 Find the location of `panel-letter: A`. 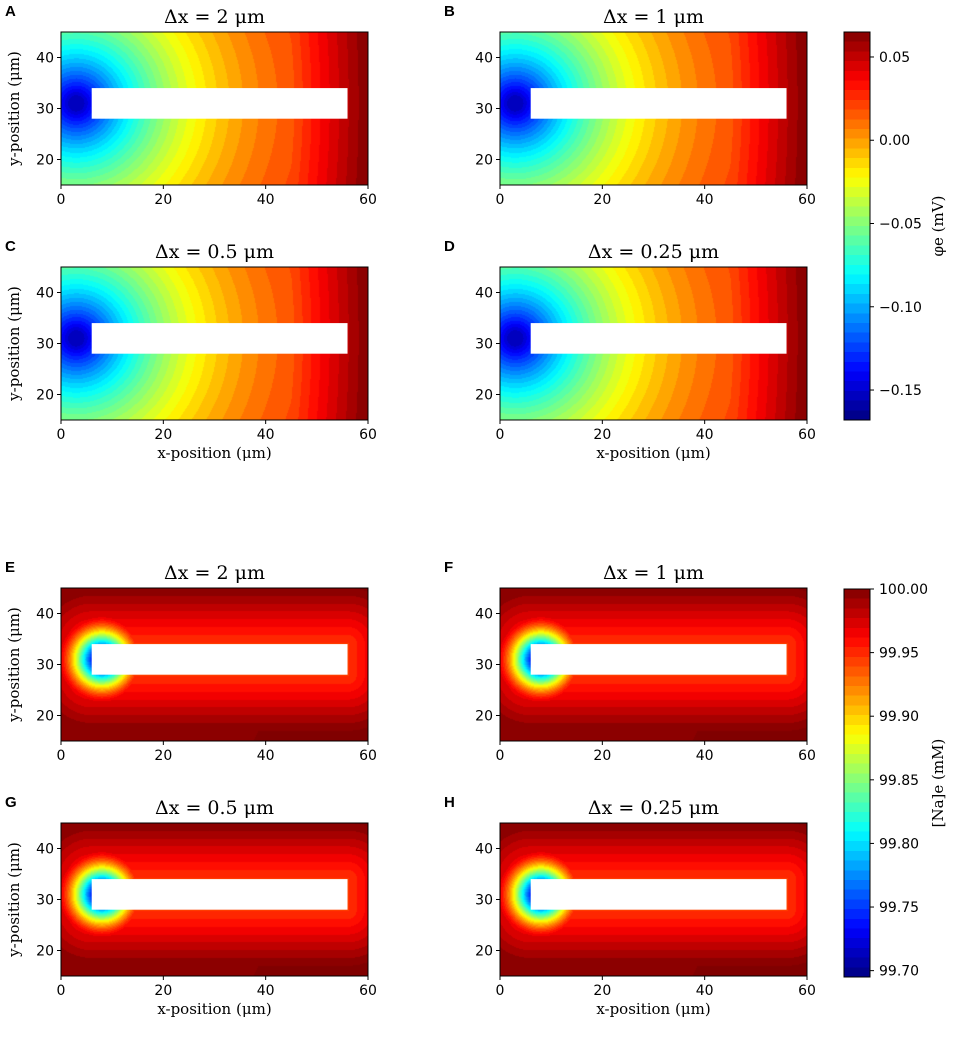

panel-letter: A is located at coordinates (10, 11).